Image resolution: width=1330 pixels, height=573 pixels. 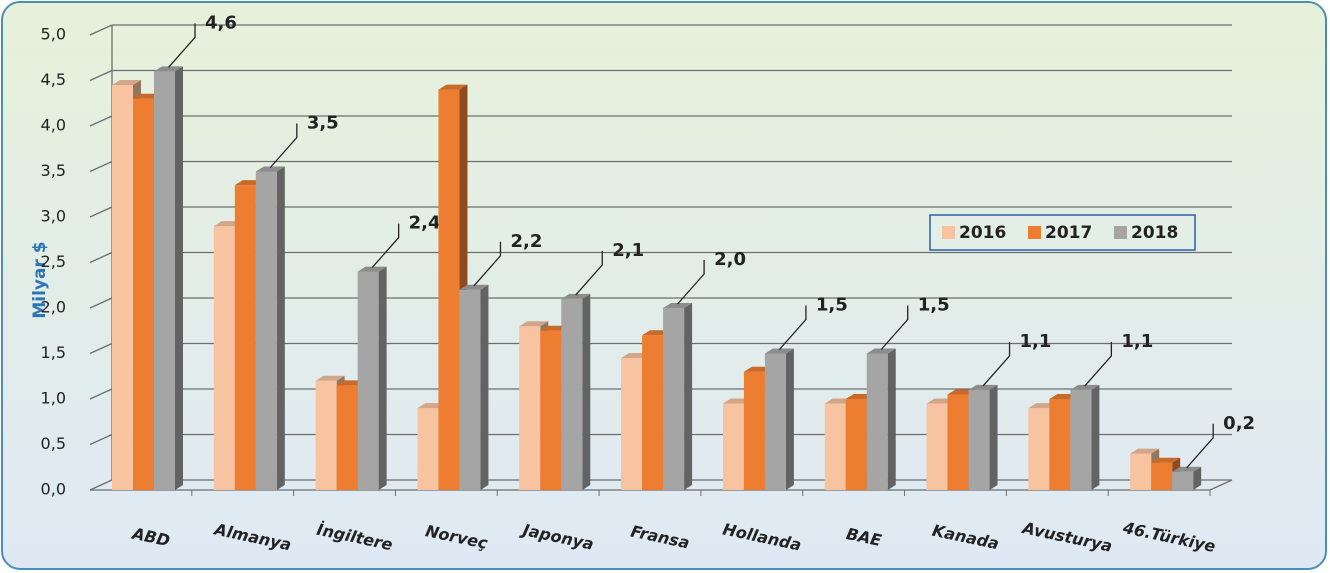 What do you see at coordinates (323, 123) in the screenshot?
I see `value-label: 3,5` at bounding box center [323, 123].